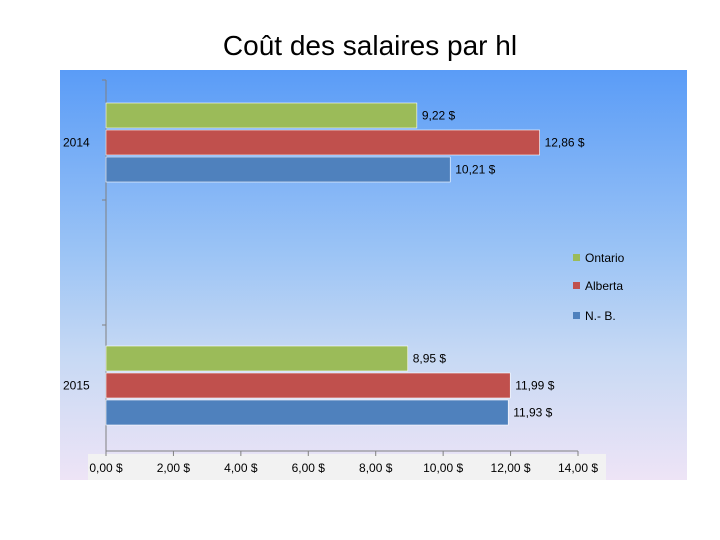  I want to click on category-label: 2014, so click(76, 143).